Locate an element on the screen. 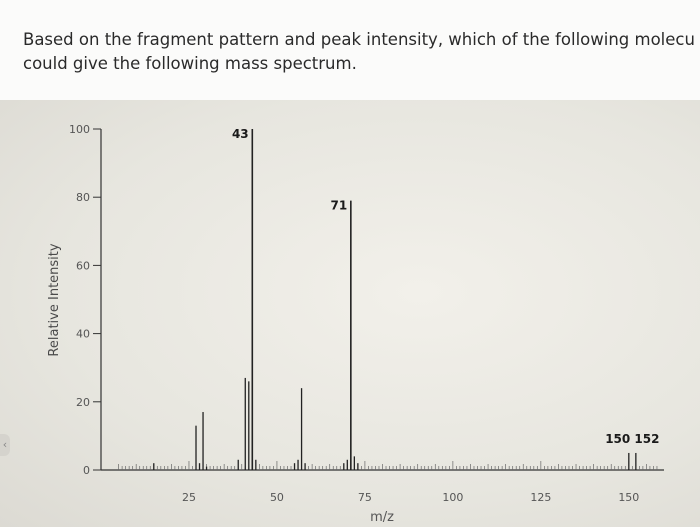  x-tick-label: 100 is located at coordinates (452, 497).